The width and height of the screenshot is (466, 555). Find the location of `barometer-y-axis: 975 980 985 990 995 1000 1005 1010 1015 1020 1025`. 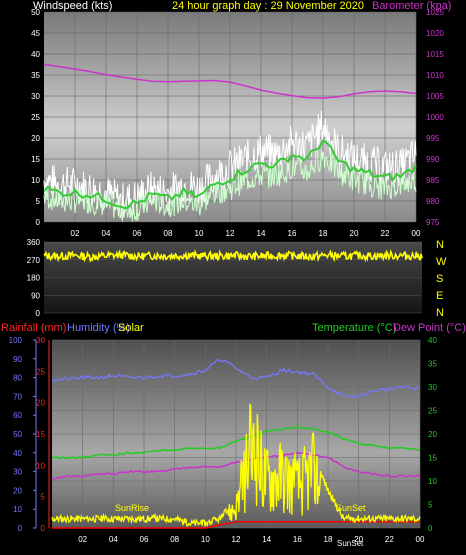

barometer-y-axis: 975 980 985 990 995 1000 1005 1010 1015 1020 1025 is located at coordinates (435, 117).